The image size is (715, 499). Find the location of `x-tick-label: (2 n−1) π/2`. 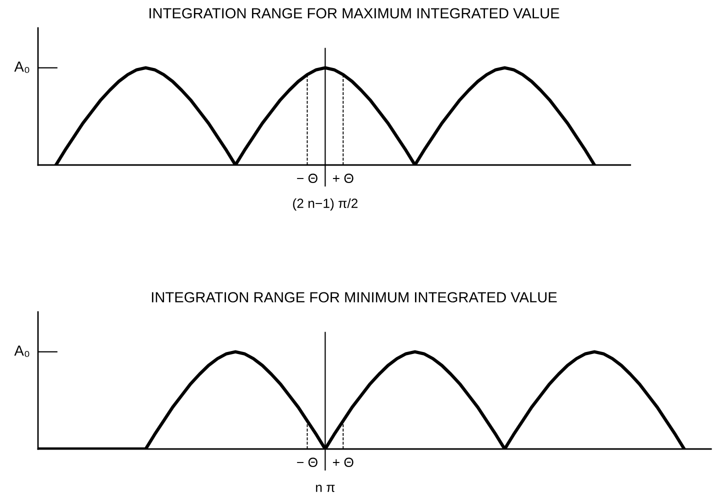

x-tick-label: (2 n−1) π/2 is located at coordinates (325, 204).